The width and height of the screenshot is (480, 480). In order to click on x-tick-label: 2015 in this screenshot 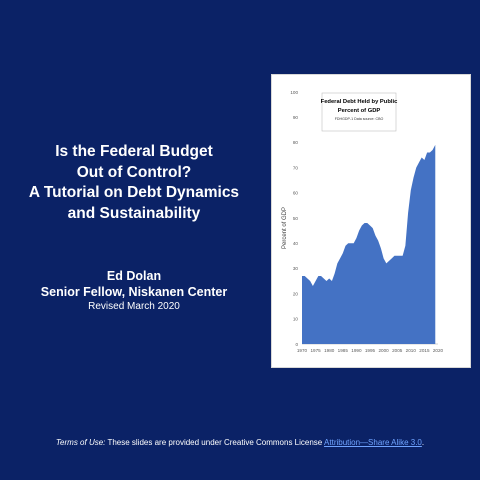, I will do `click(424, 350)`.